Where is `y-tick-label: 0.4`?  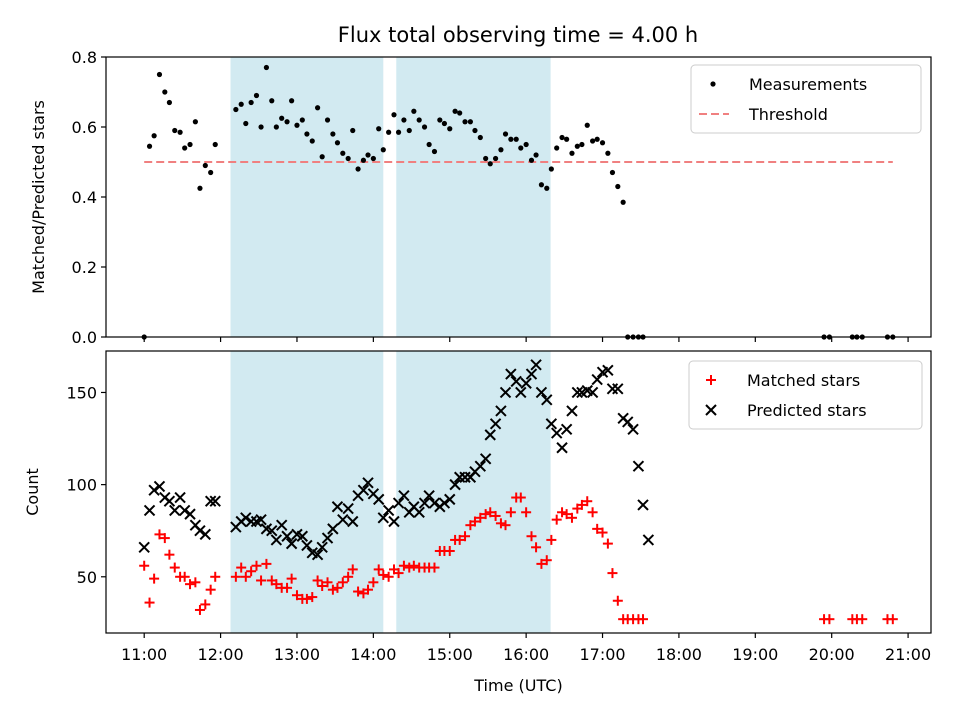 y-tick-label: 0.4 is located at coordinates (84, 197).